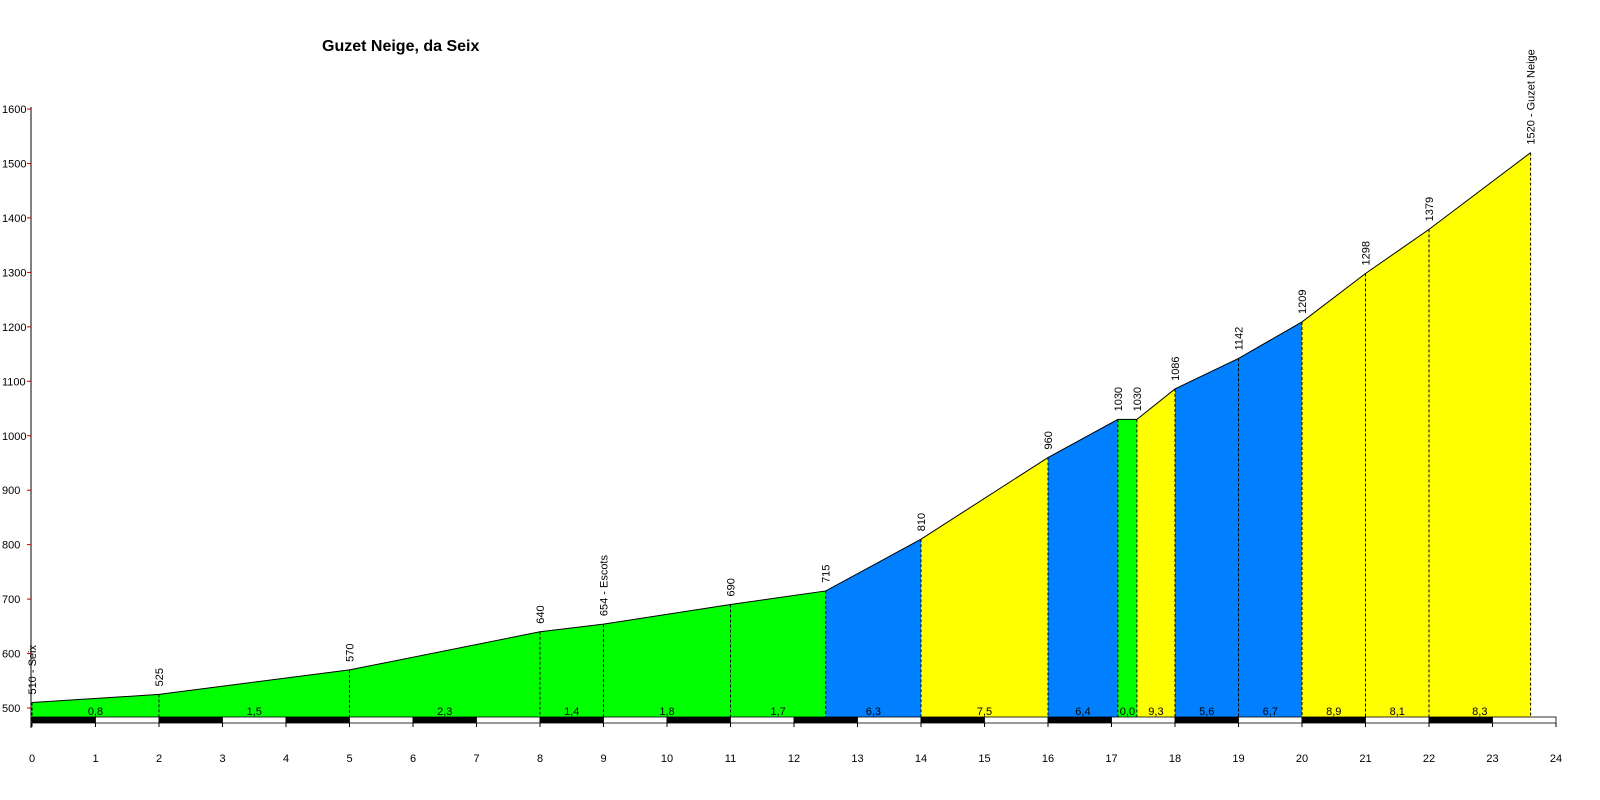 This screenshot has height=800, width=1600. I want to click on y-tick-label: 700, so click(11, 600).